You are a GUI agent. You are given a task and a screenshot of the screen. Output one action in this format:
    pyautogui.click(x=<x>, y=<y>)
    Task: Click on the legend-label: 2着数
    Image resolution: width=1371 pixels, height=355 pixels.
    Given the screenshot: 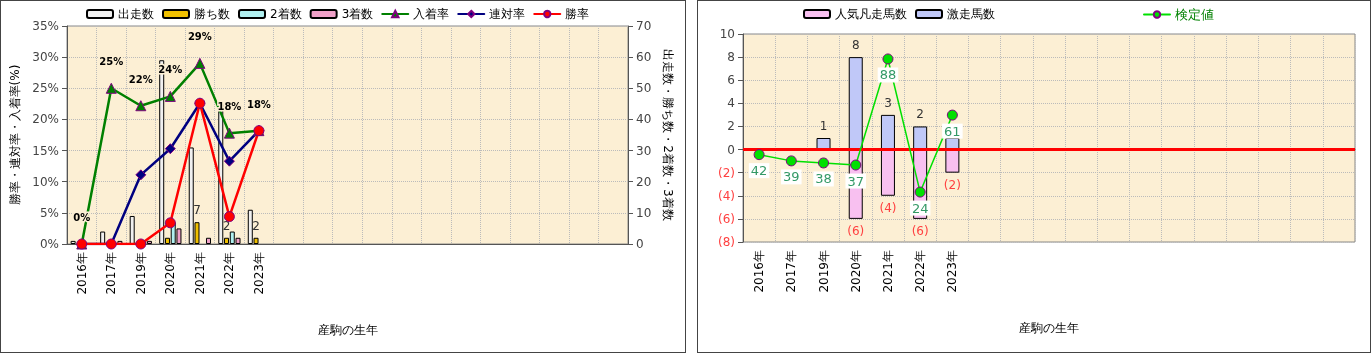 What is the action you would take?
    pyautogui.click(x=286, y=14)
    